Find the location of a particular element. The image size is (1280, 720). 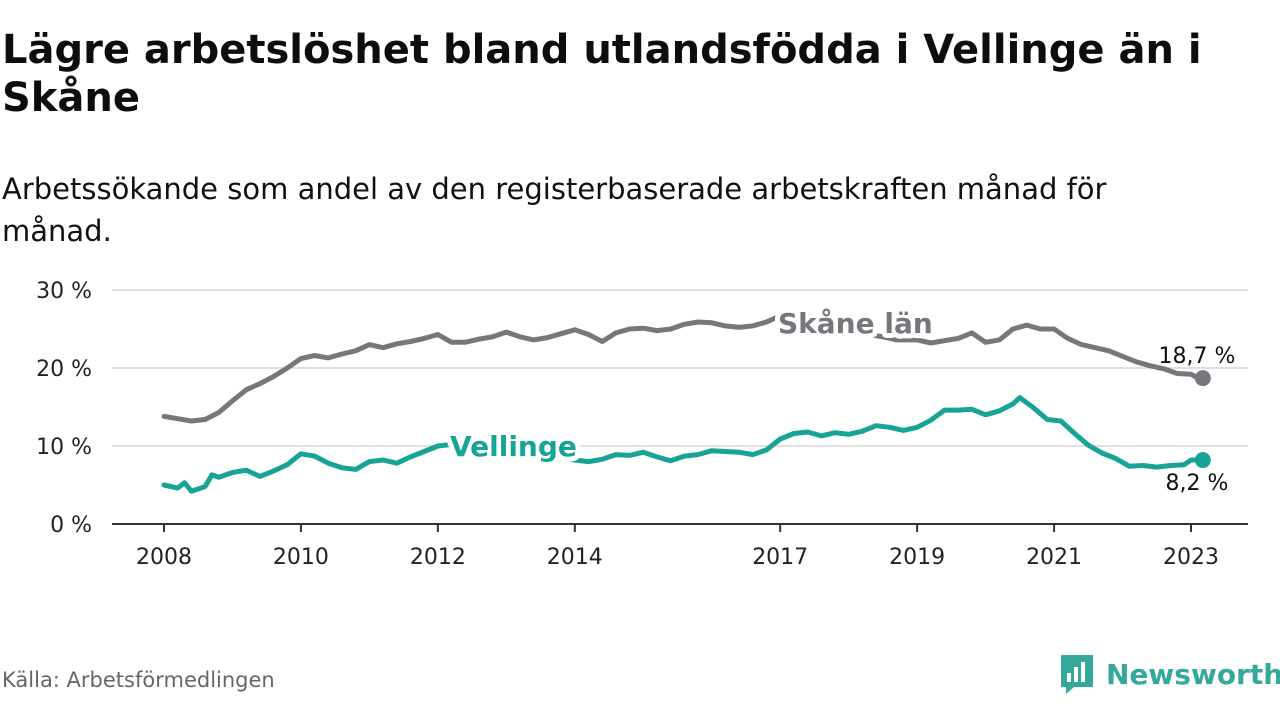

x-tick-label: 2010 is located at coordinates (301, 557).